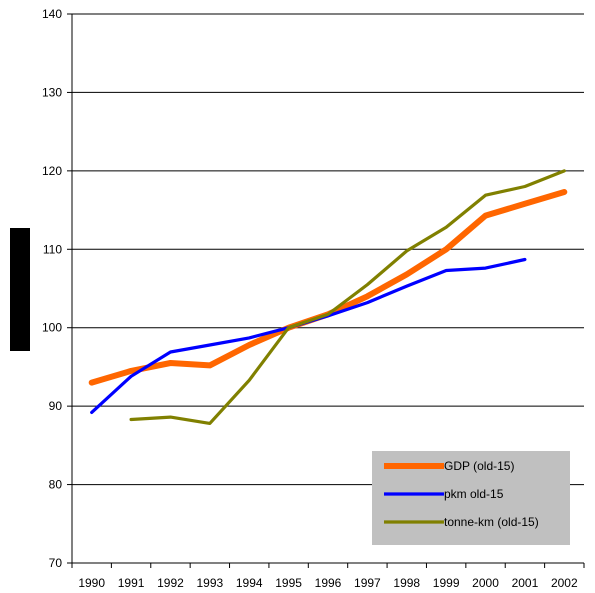  I want to click on y-axis-label-box, so click(20, 289).